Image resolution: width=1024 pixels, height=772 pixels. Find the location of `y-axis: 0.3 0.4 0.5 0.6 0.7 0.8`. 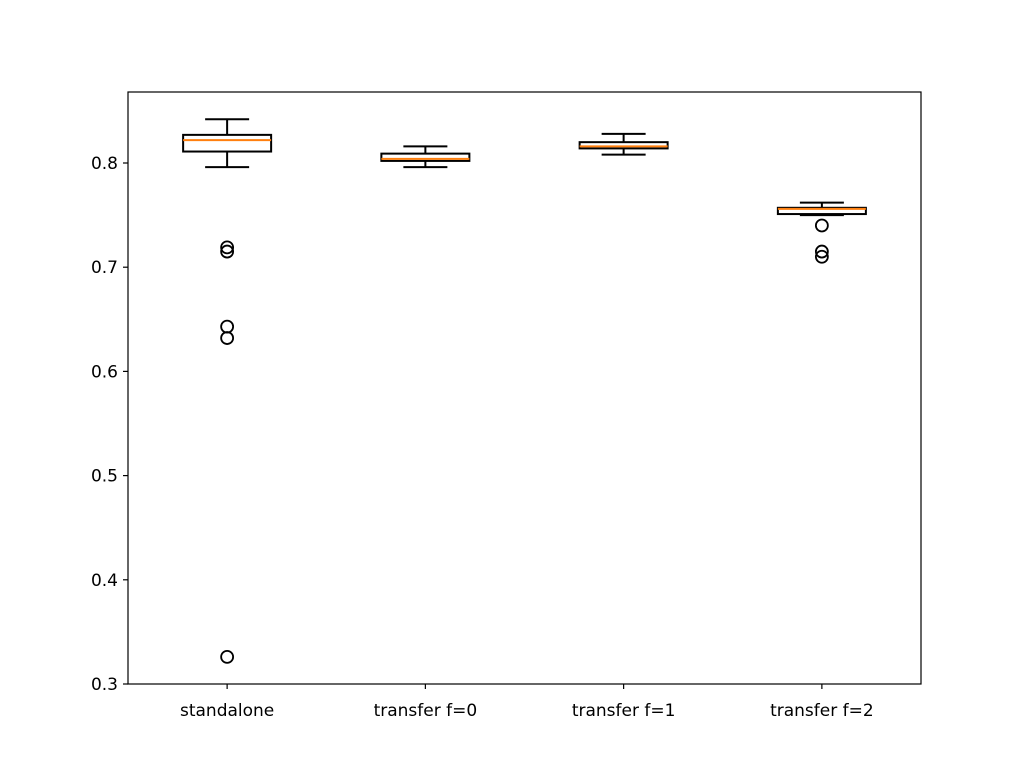

y-axis: 0.3 0.4 0.5 0.6 0.7 0.8 is located at coordinates (109, 424).